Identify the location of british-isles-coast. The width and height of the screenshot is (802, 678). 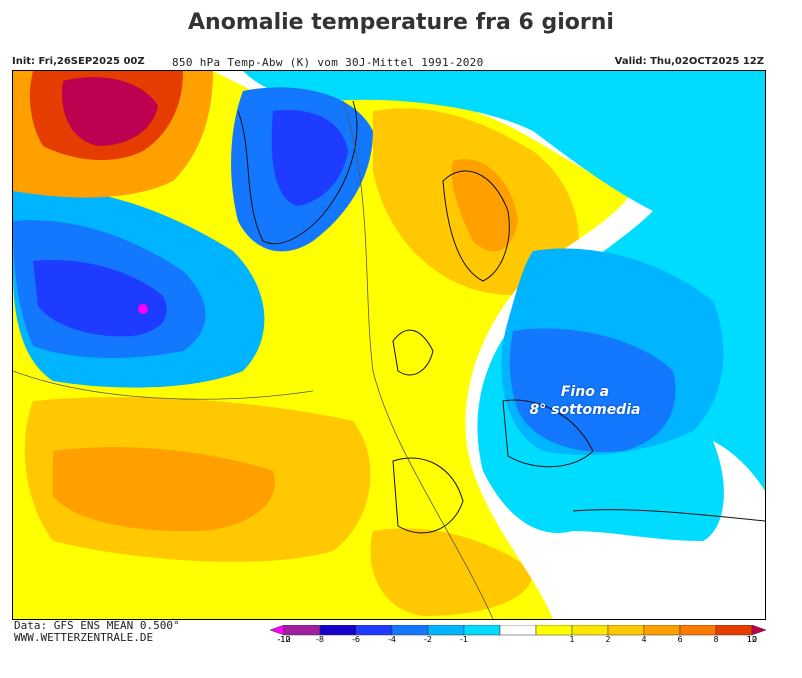
(413, 352).